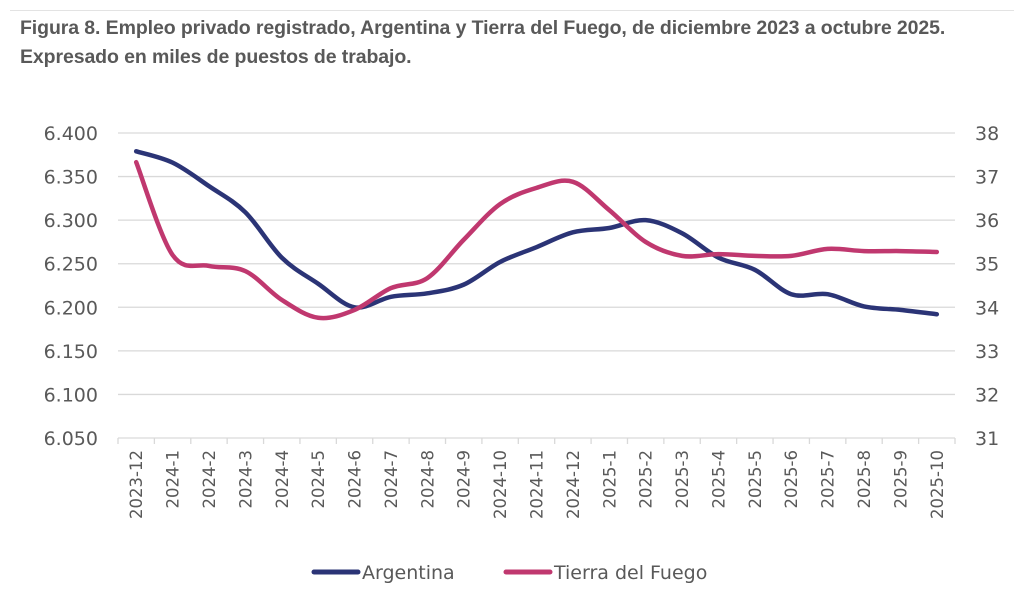  I want to click on x-axis-category-label: 2023-12, so click(136, 484).